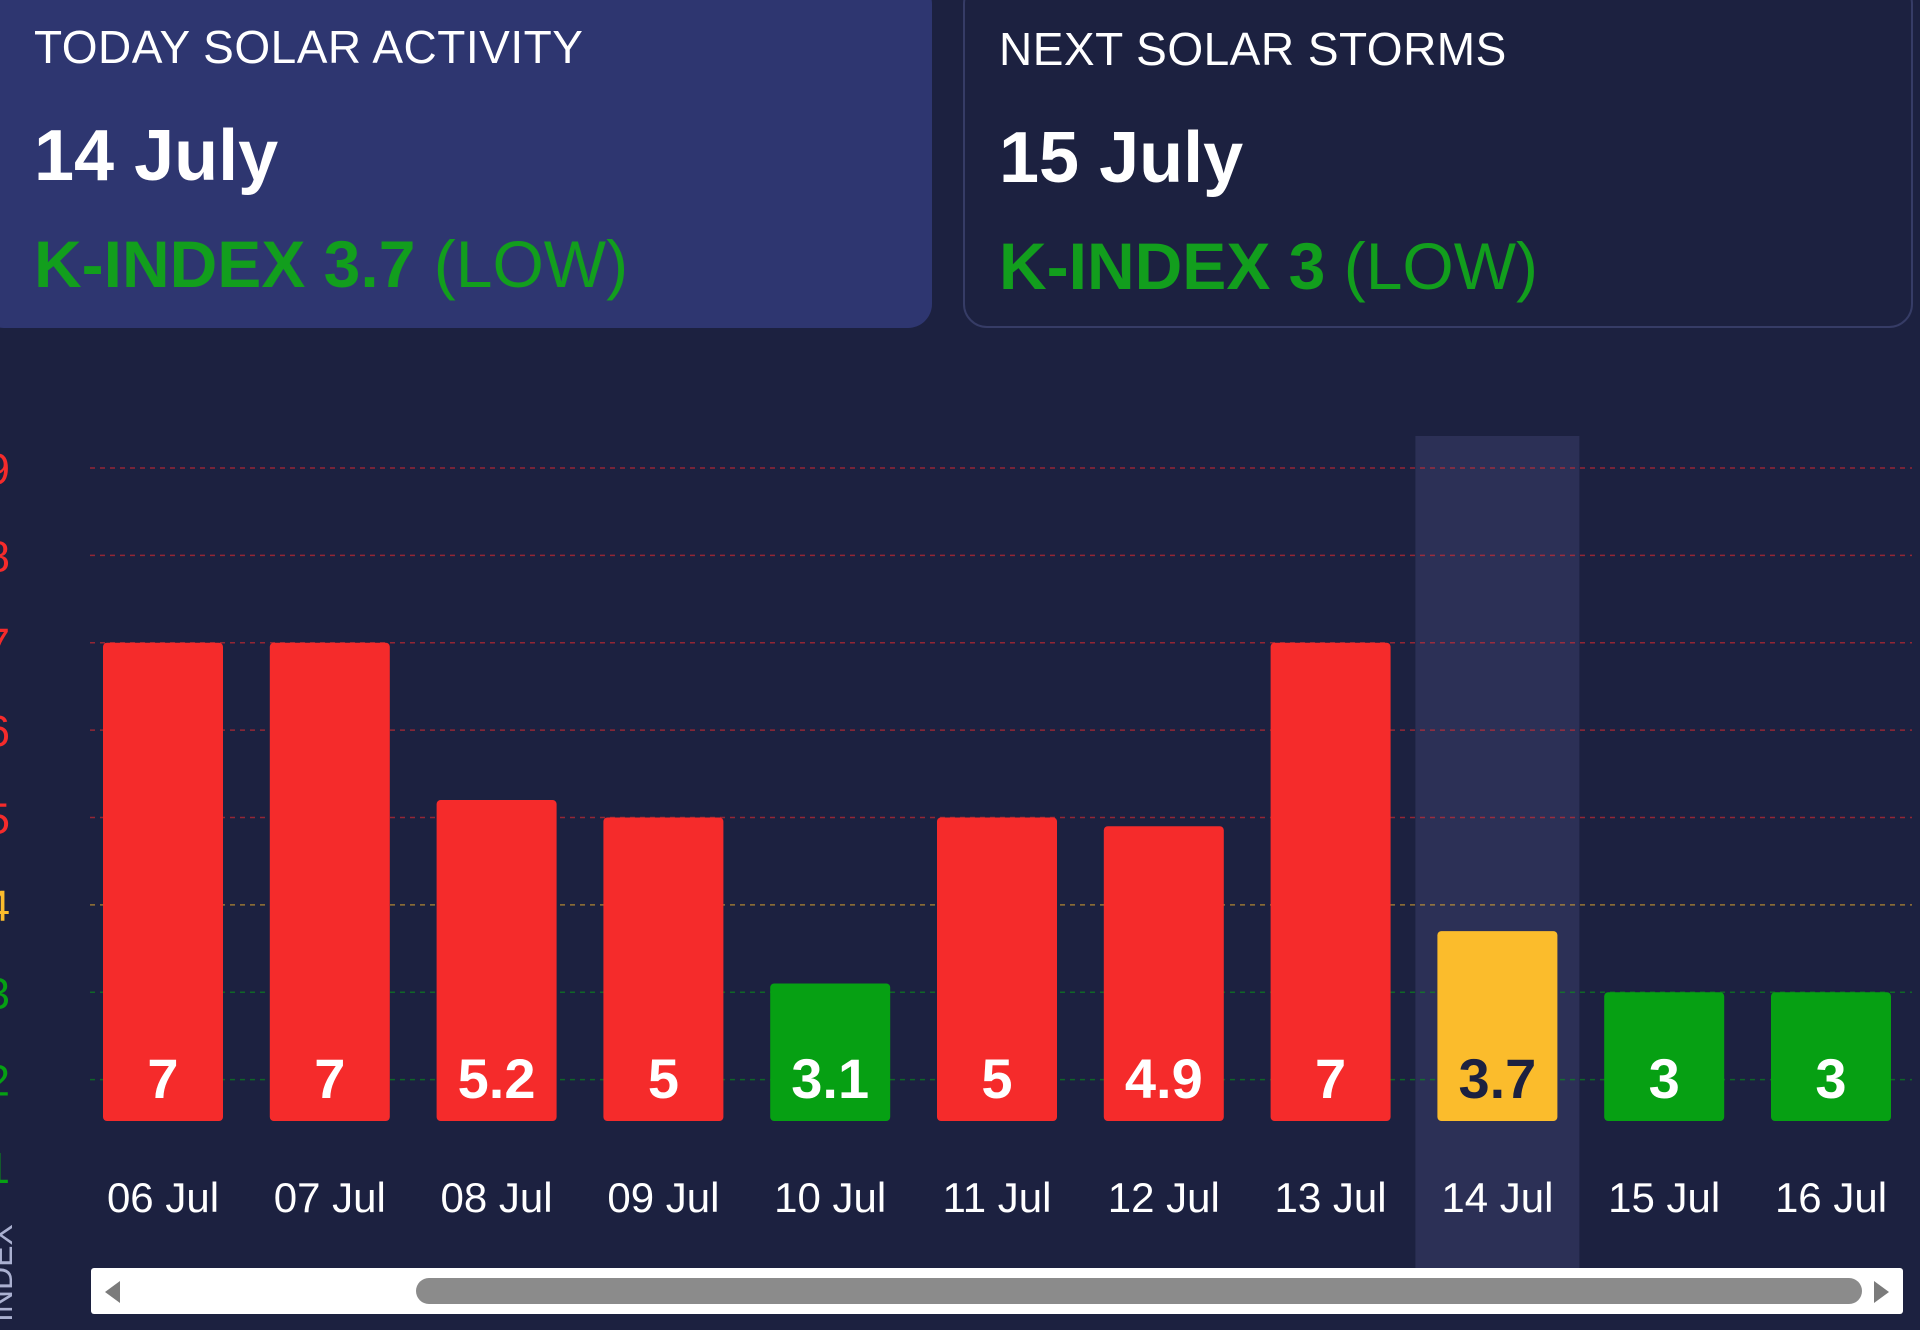 The width and height of the screenshot is (1920, 1330). Describe the element at coordinates (163, 1197) in the screenshot. I see `x-tick-label: 06 Jul` at that location.